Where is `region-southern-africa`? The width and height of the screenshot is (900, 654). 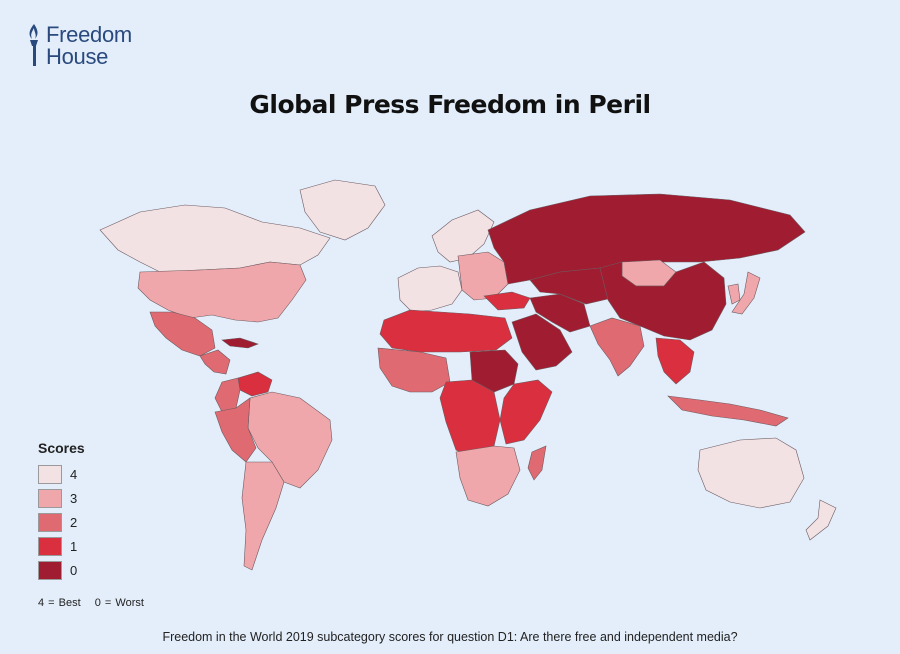
region-southern-africa is located at coordinates (488, 476).